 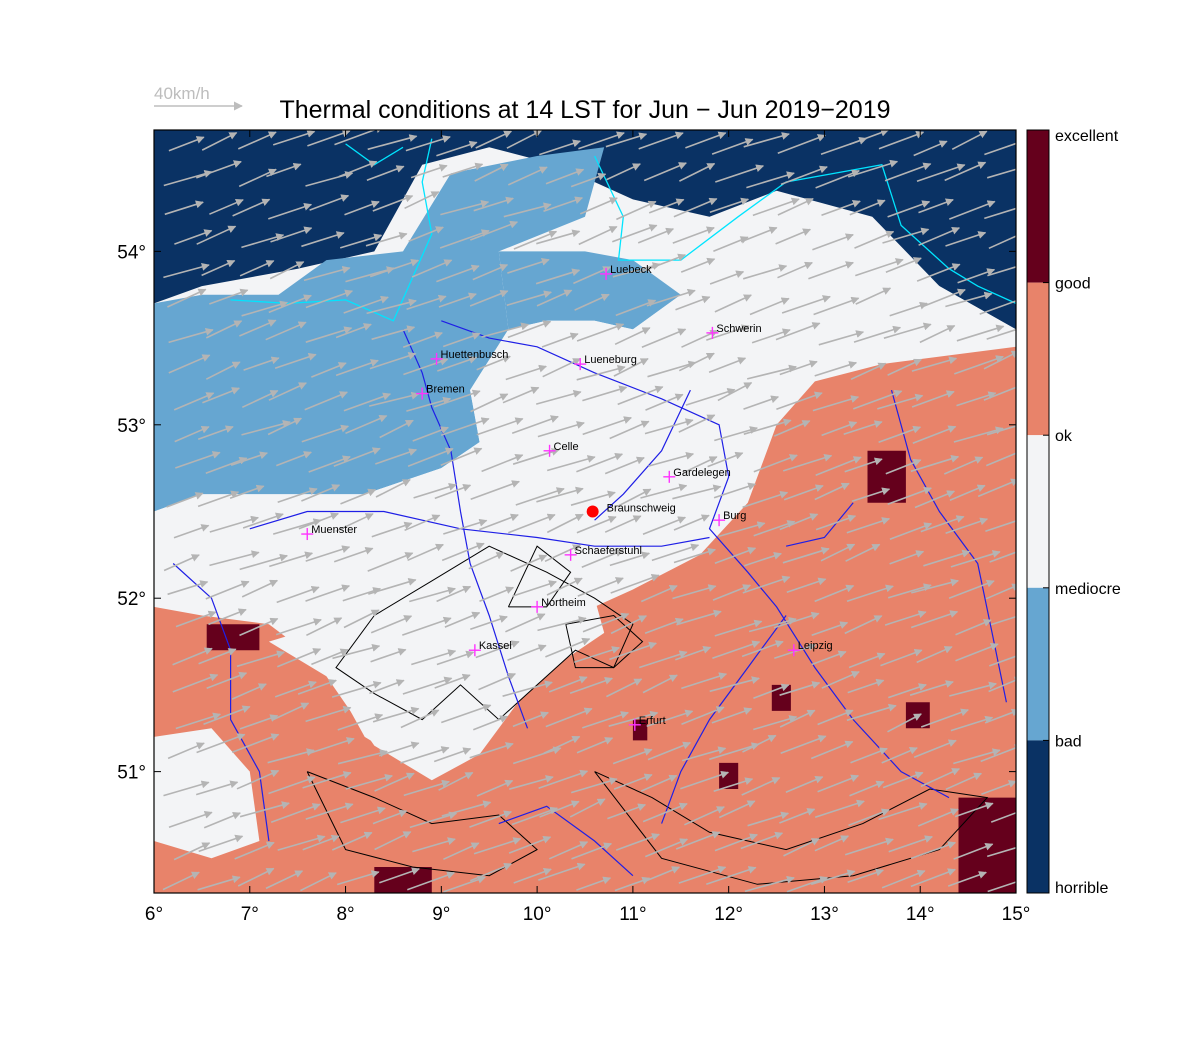 What do you see at coordinates (819, 524) in the screenshot?
I see `river` at bounding box center [819, 524].